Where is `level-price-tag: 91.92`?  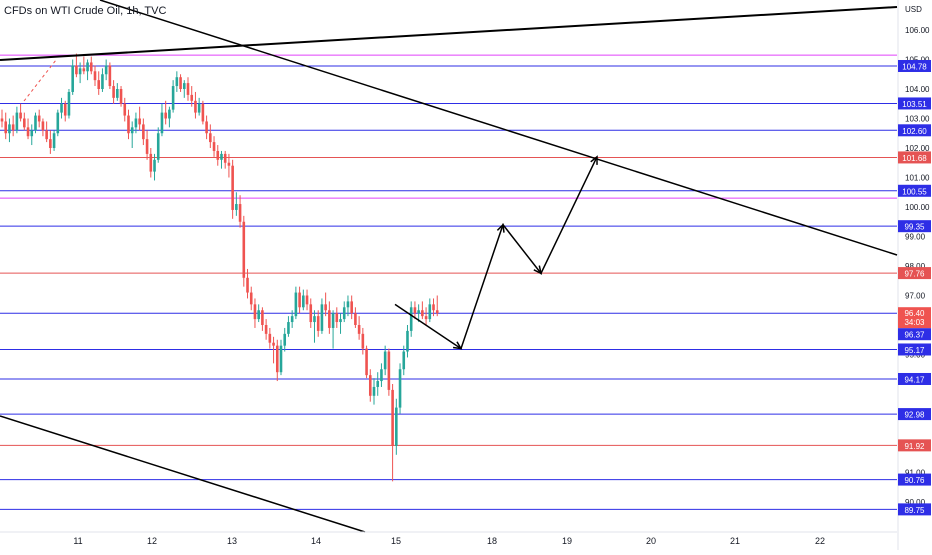
level-price-tag: 91.92 is located at coordinates (914, 446).